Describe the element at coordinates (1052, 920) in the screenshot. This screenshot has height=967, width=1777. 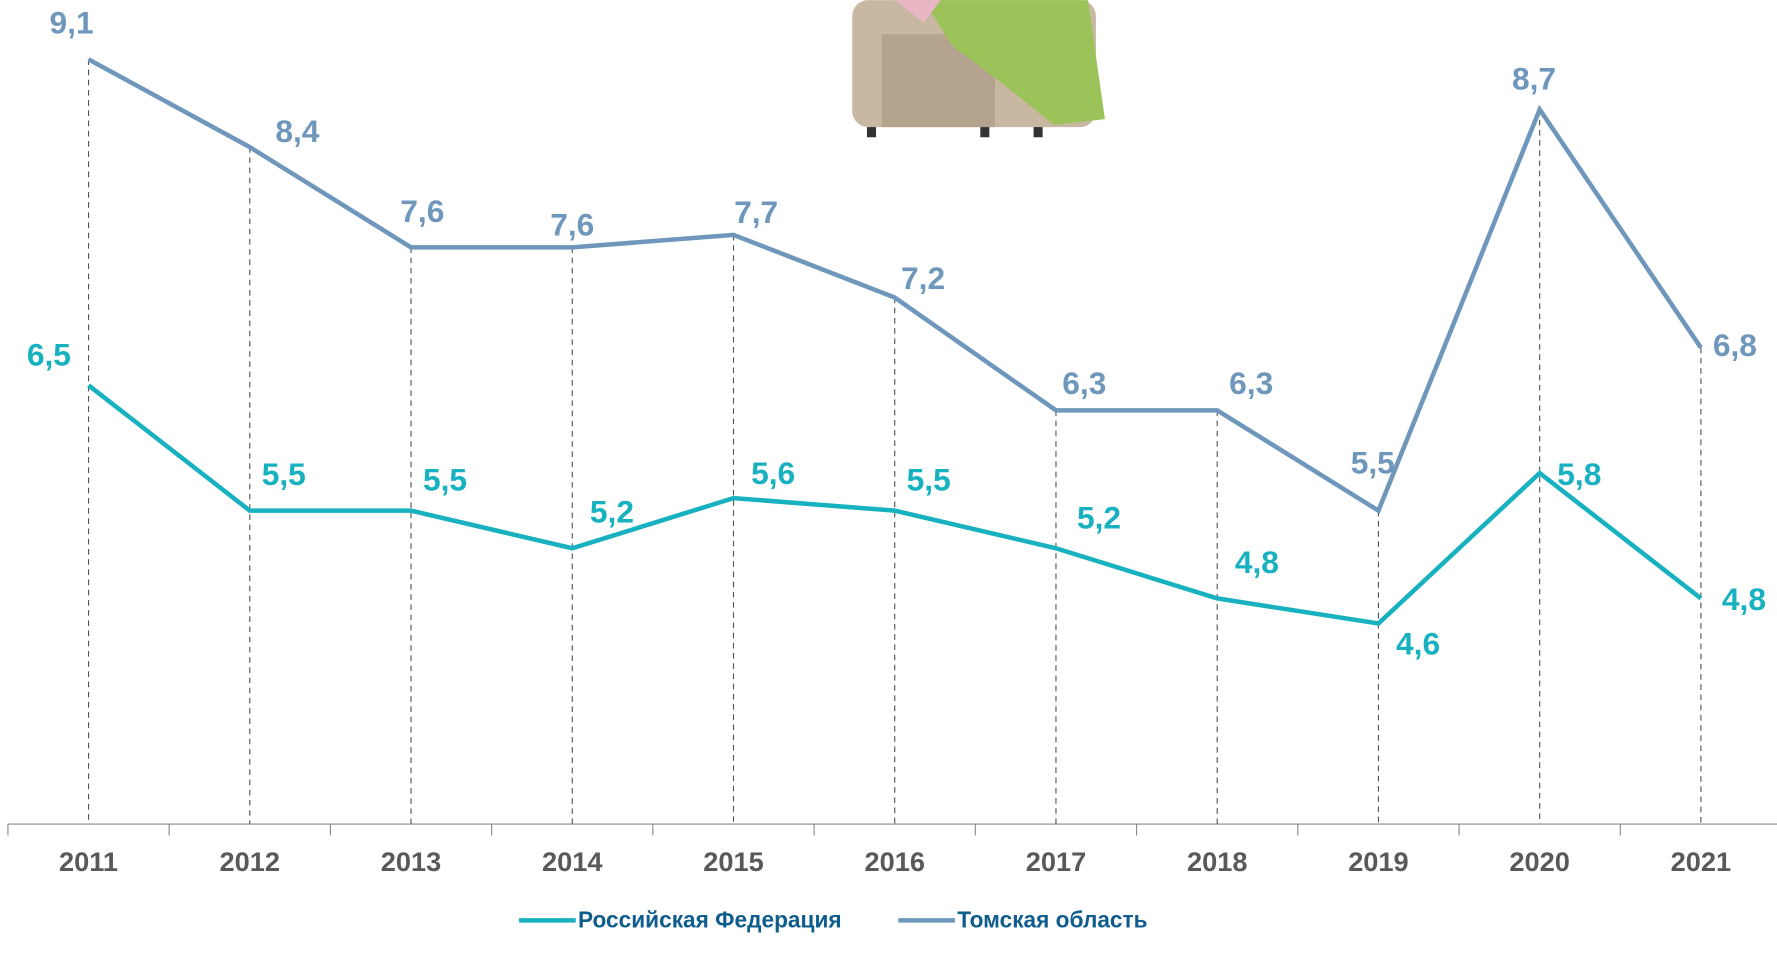
I see `legend-label: Томская область` at that location.